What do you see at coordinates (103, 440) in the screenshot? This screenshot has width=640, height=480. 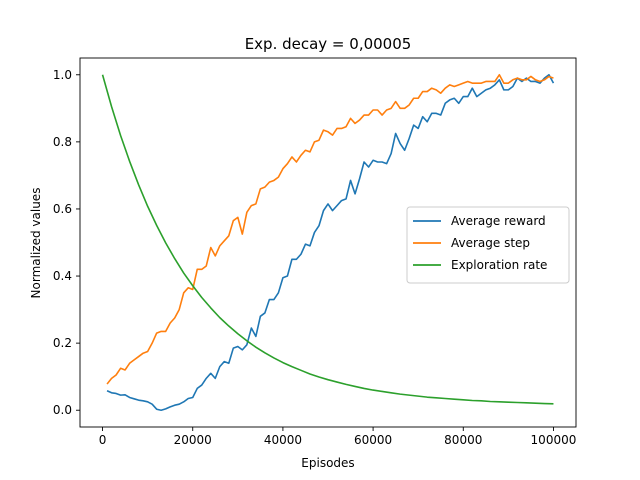 I see `x-tick-label: 0` at bounding box center [103, 440].